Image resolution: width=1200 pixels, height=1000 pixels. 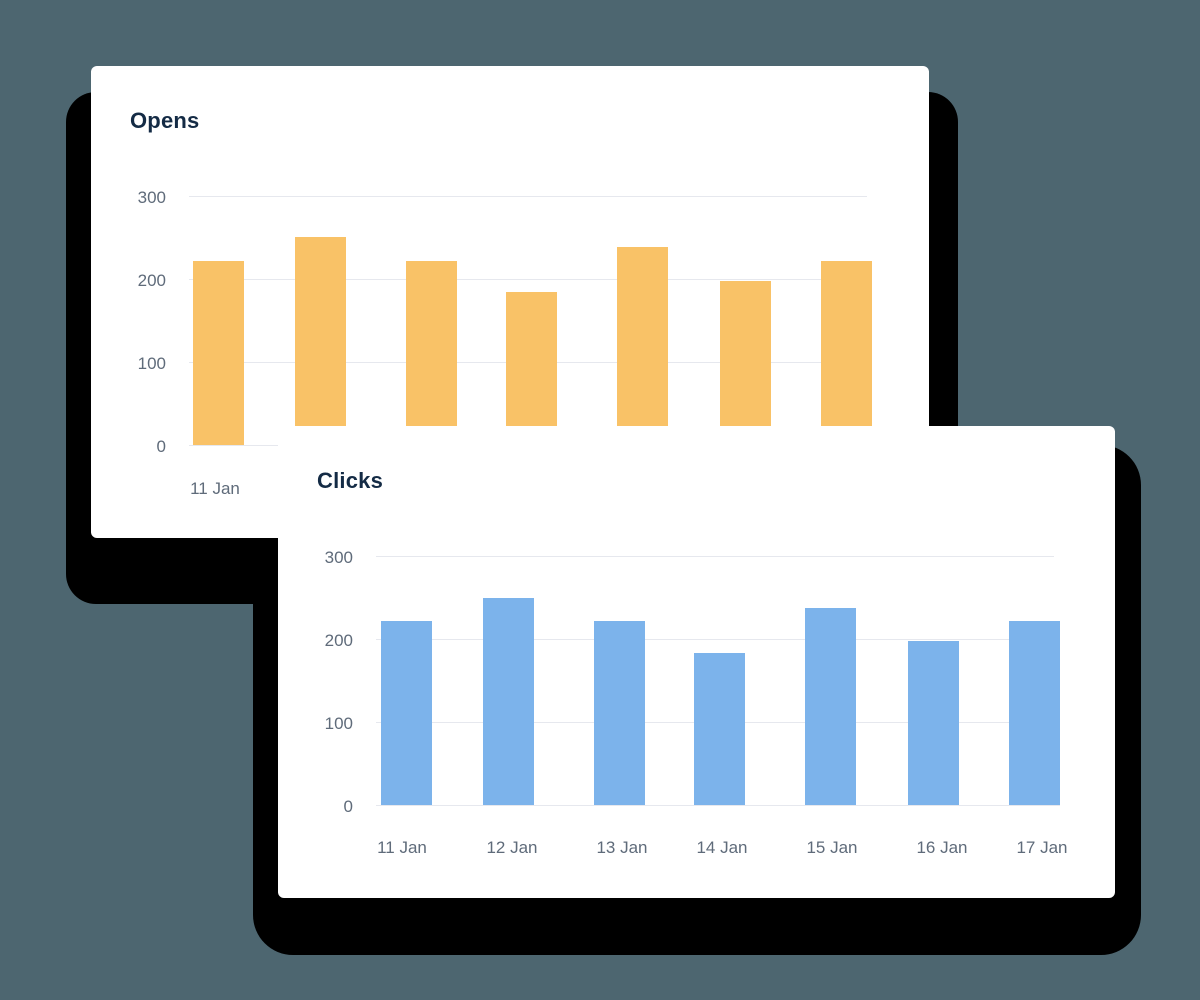 What do you see at coordinates (846, 353) in the screenshot?
I see `opens-bar-17-jan` at bounding box center [846, 353].